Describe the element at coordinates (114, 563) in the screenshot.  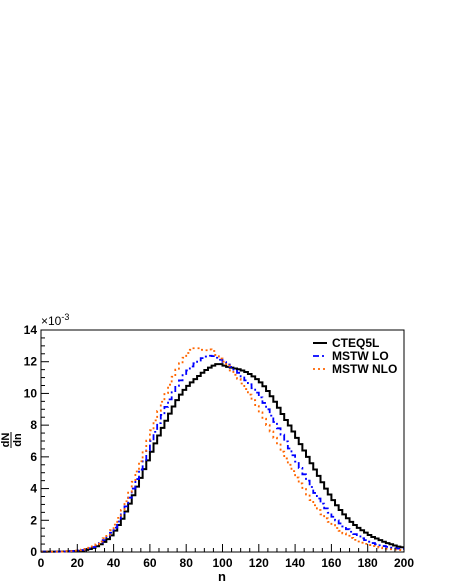
I see `x-tick-label: 40` at that location.